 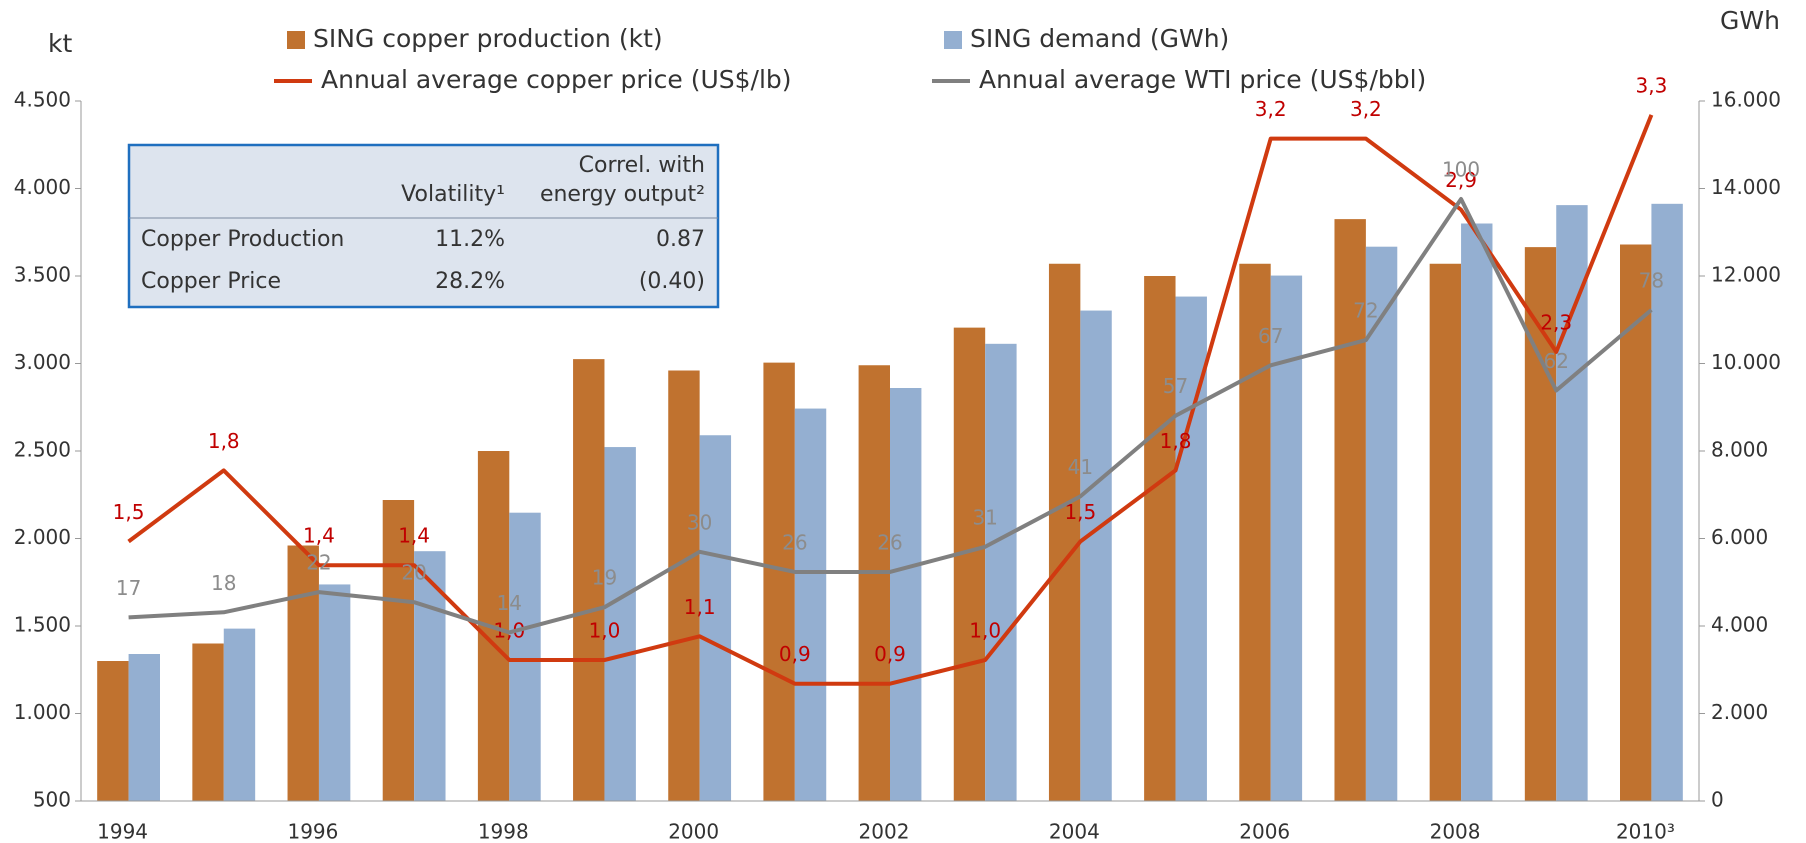 I want to click on table-header: Correl. with, so click(x=642, y=165).